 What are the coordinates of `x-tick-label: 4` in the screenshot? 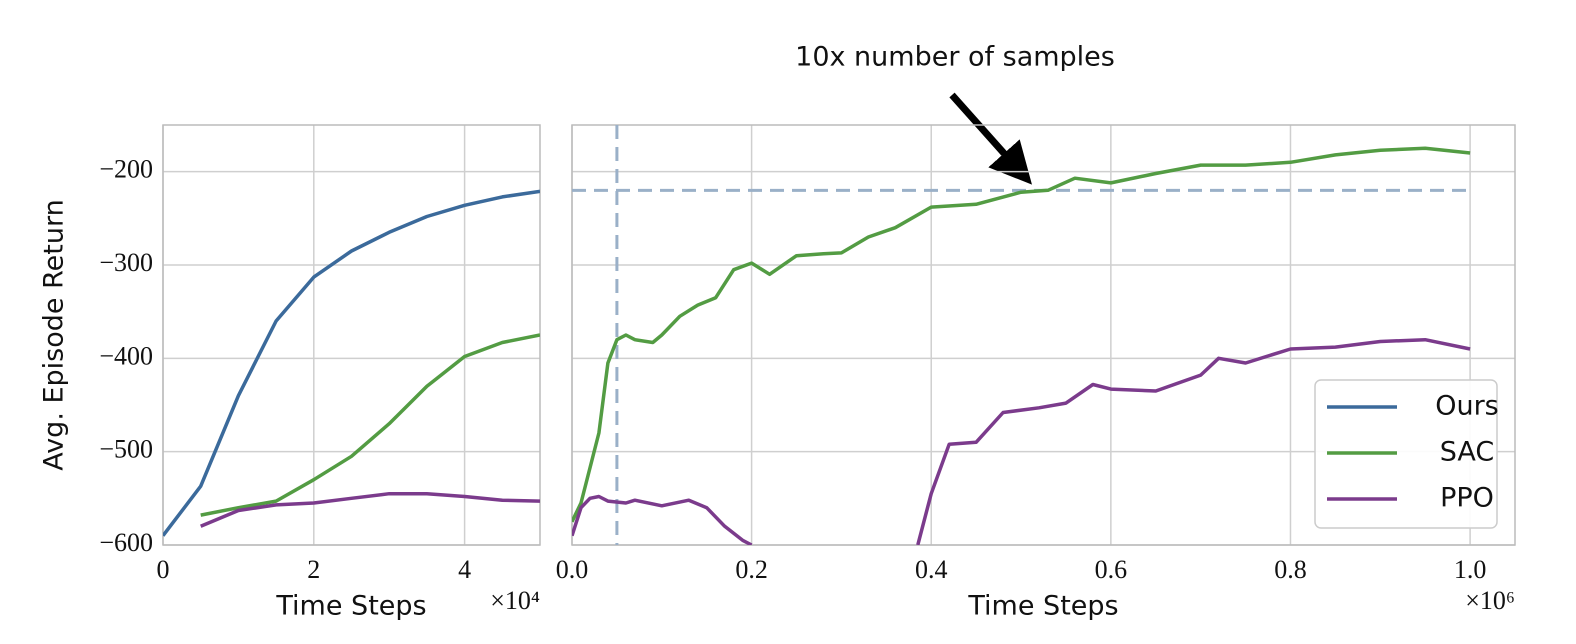 It's located at (464, 569).